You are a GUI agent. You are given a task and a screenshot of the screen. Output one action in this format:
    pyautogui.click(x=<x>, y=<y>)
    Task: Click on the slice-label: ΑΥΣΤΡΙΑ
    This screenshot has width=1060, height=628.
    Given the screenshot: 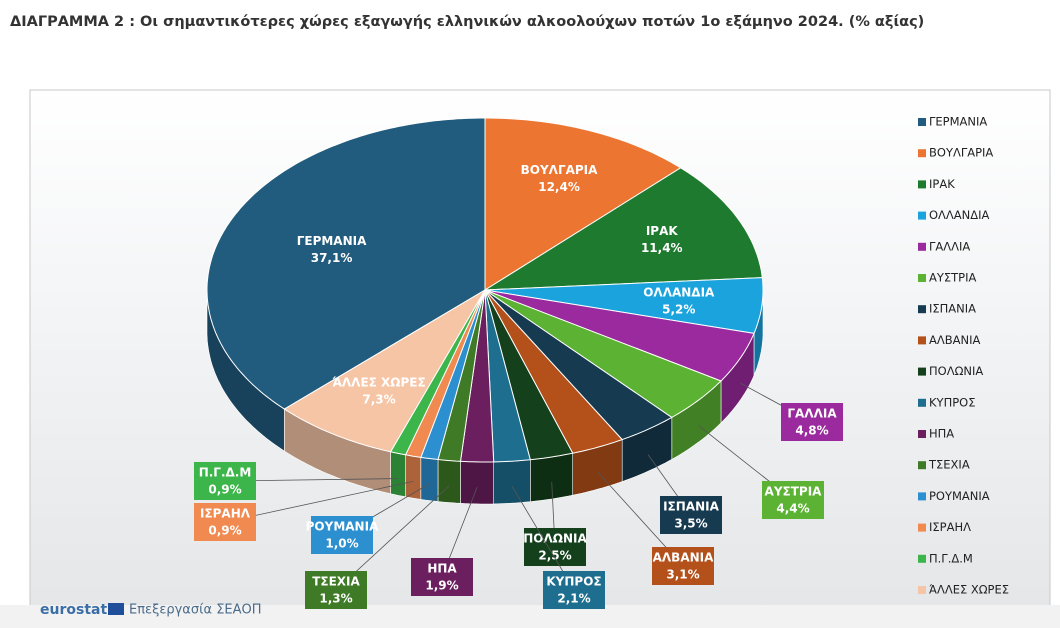 What is the action you would take?
    pyautogui.click(x=794, y=492)
    